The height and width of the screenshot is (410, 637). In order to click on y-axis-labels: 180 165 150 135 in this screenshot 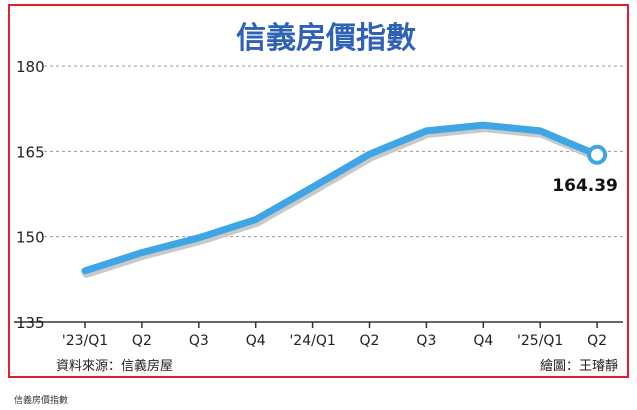, I will do `click(30, 195)`.